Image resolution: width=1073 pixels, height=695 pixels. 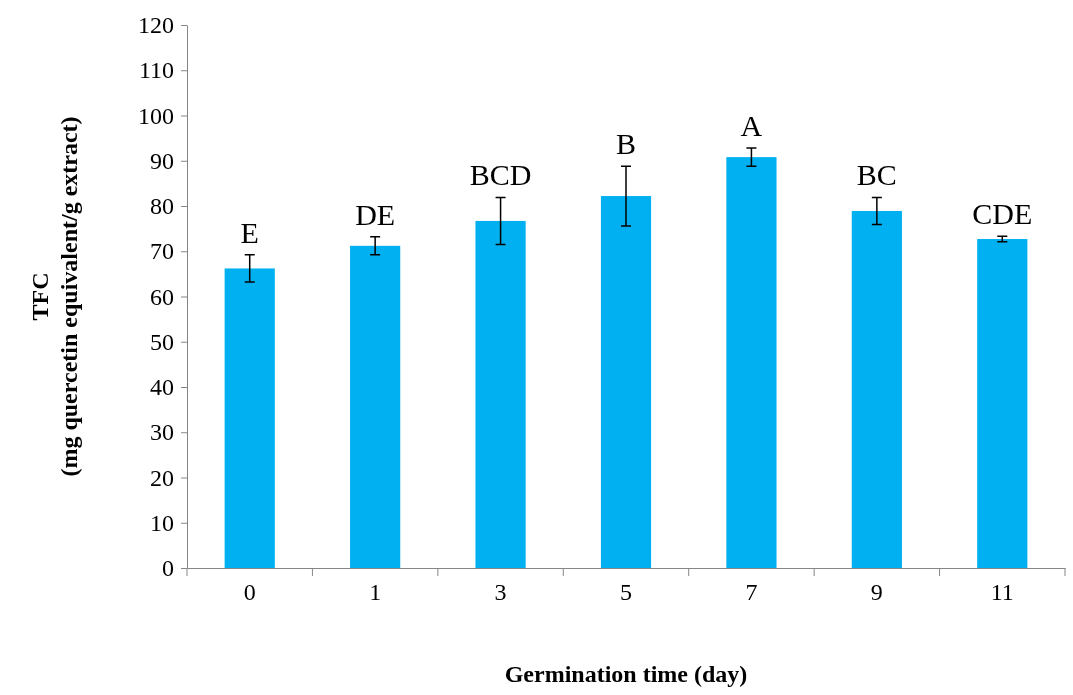 What do you see at coordinates (500, 175) in the screenshot?
I see `annotation: BCD` at bounding box center [500, 175].